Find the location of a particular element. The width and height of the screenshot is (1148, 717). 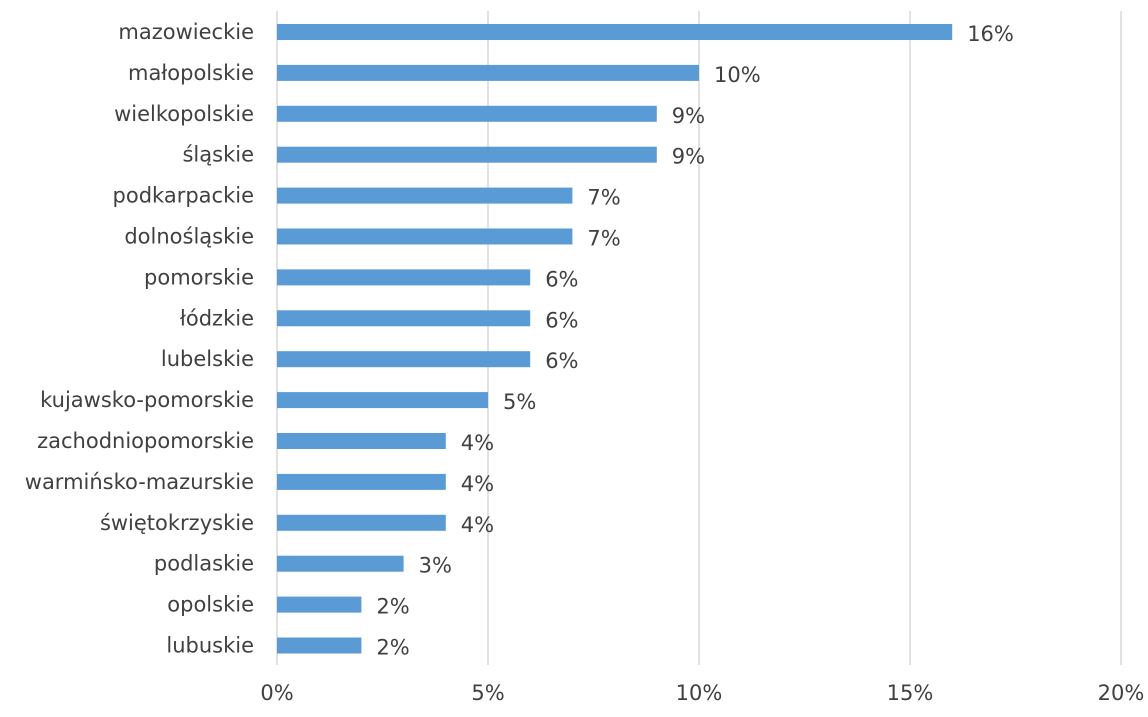

category-label: lubuskie is located at coordinates (210, 646).